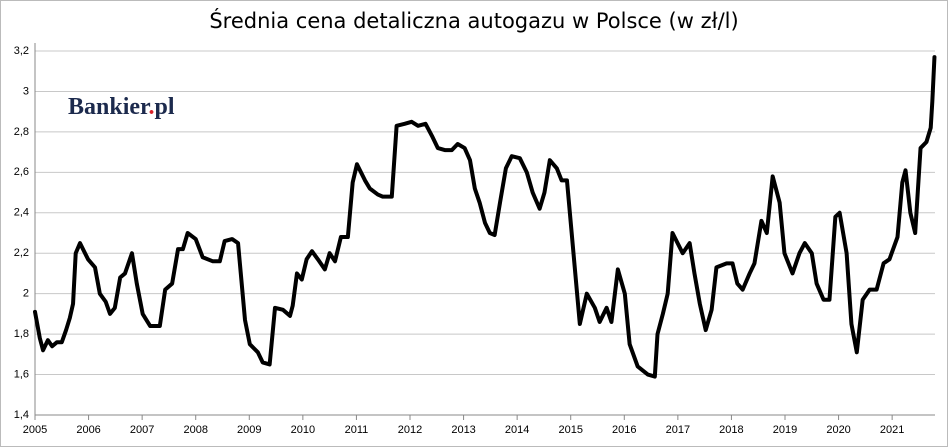  I want to click on x-tick-label: 2005, so click(35, 430).